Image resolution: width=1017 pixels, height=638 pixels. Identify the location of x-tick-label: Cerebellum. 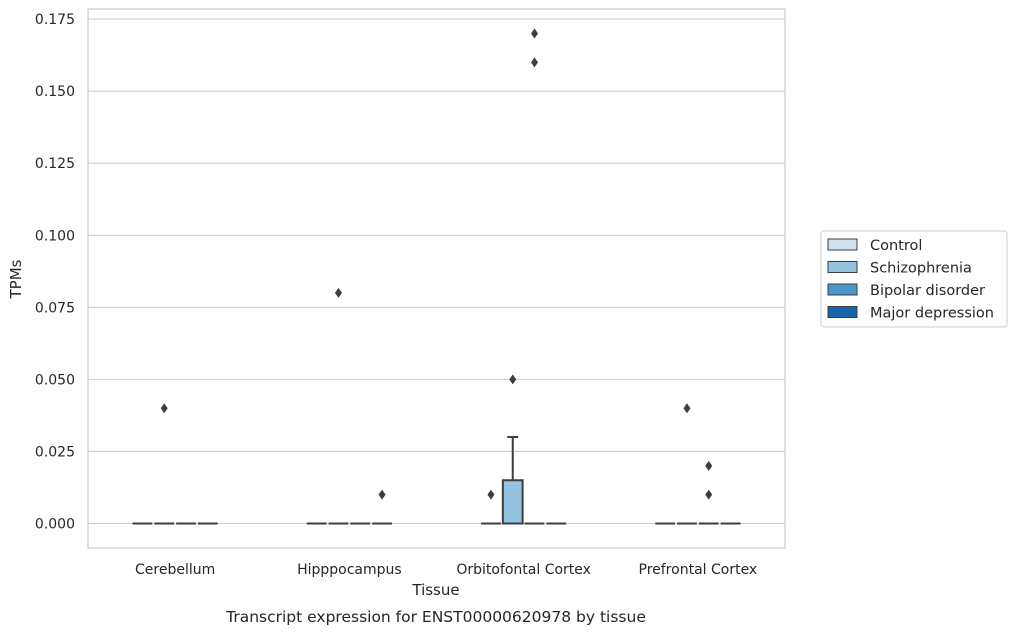
(175, 570).